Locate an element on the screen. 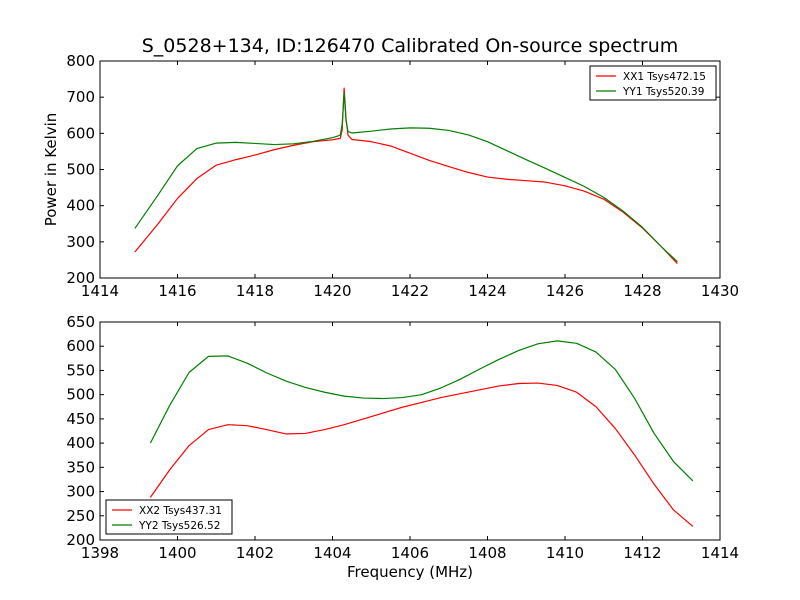 This screenshot has height=600, width=800. x-axis-label: Frequency (MHz) is located at coordinates (410, 572).